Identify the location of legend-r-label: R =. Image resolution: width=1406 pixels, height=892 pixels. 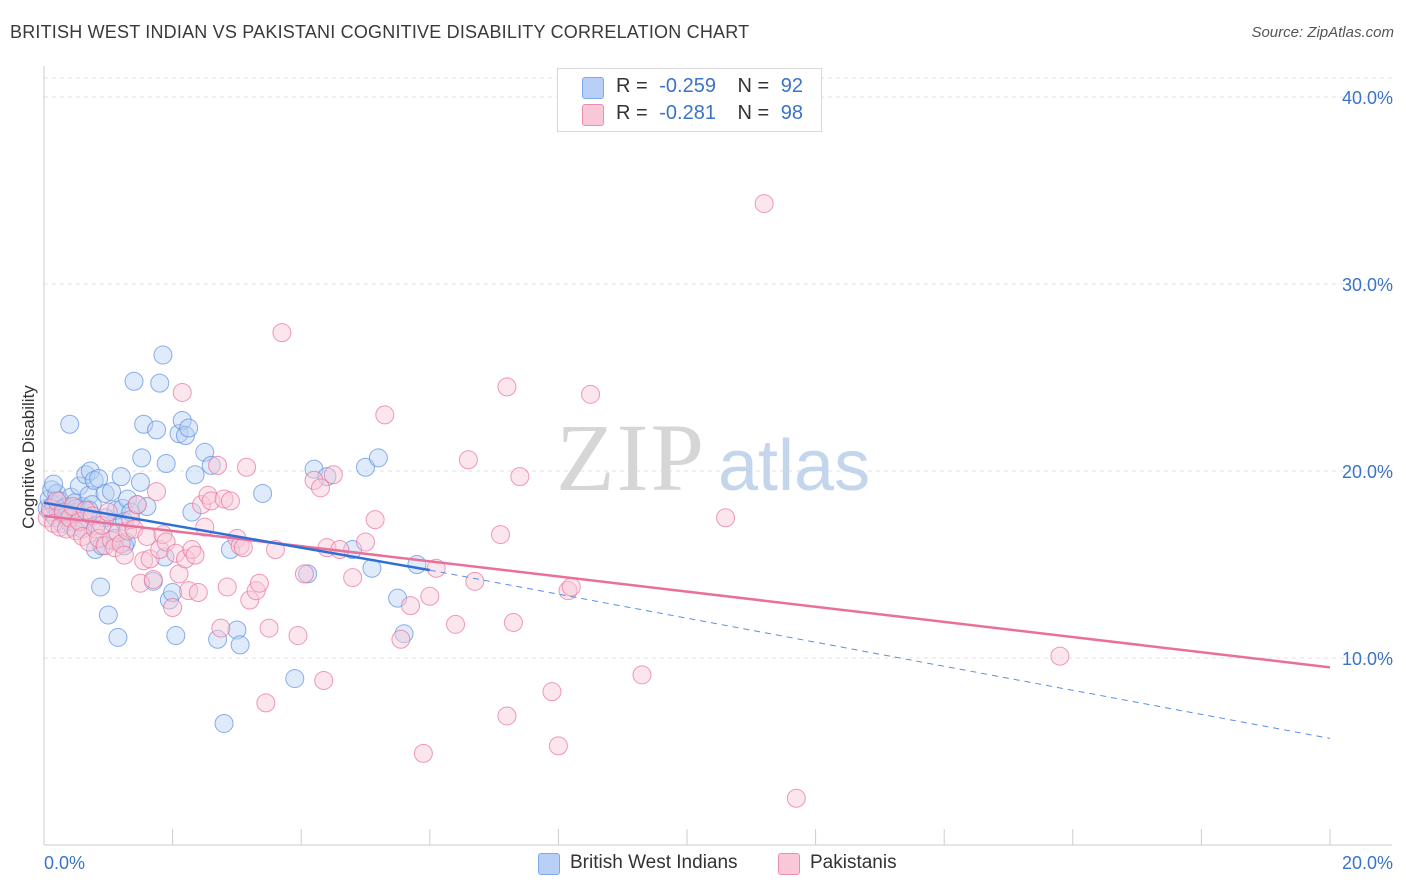
(632, 86).